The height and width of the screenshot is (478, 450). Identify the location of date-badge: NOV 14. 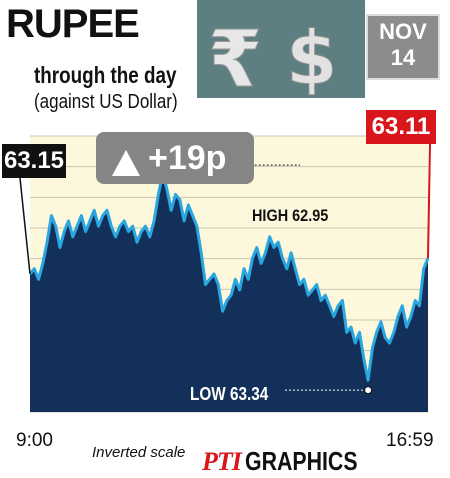
(403, 47).